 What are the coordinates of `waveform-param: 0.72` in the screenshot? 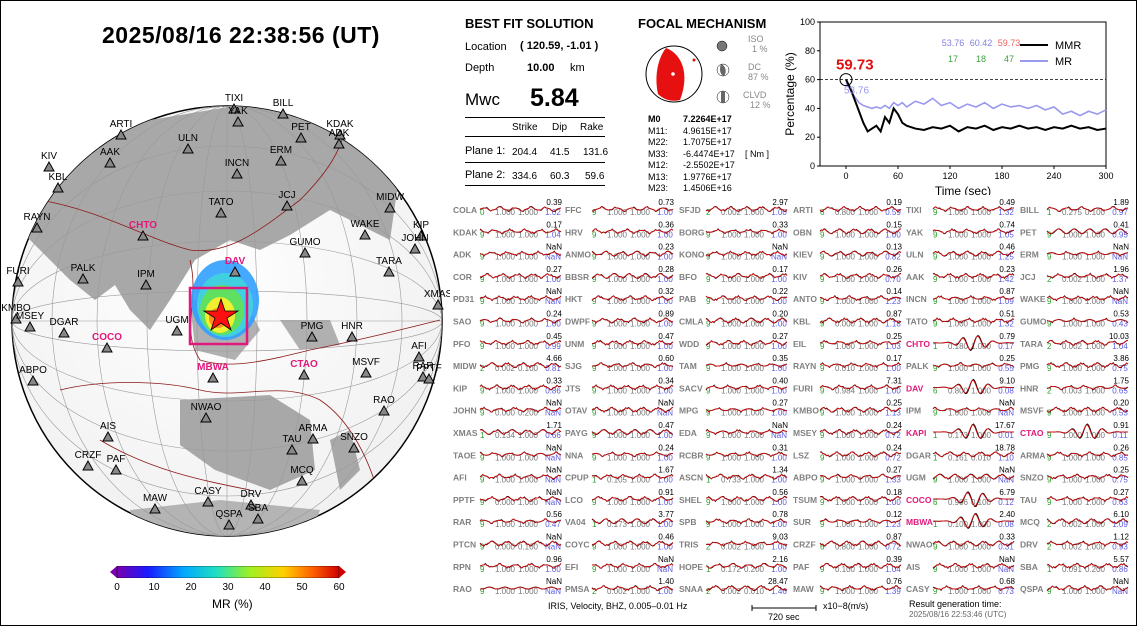 It's located at (893, 435).